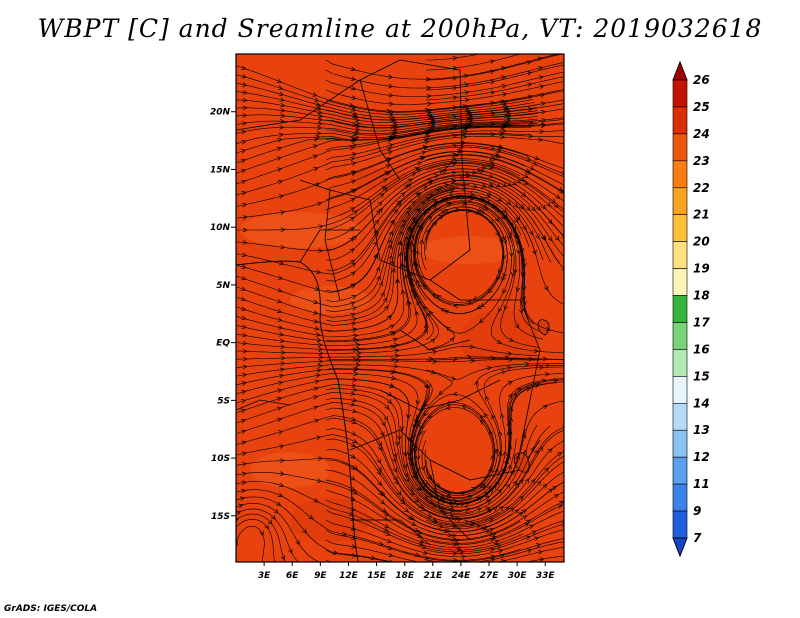 This screenshot has height=618, width=800. I want to click on y-tick-label: 5S, so click(223, 401).